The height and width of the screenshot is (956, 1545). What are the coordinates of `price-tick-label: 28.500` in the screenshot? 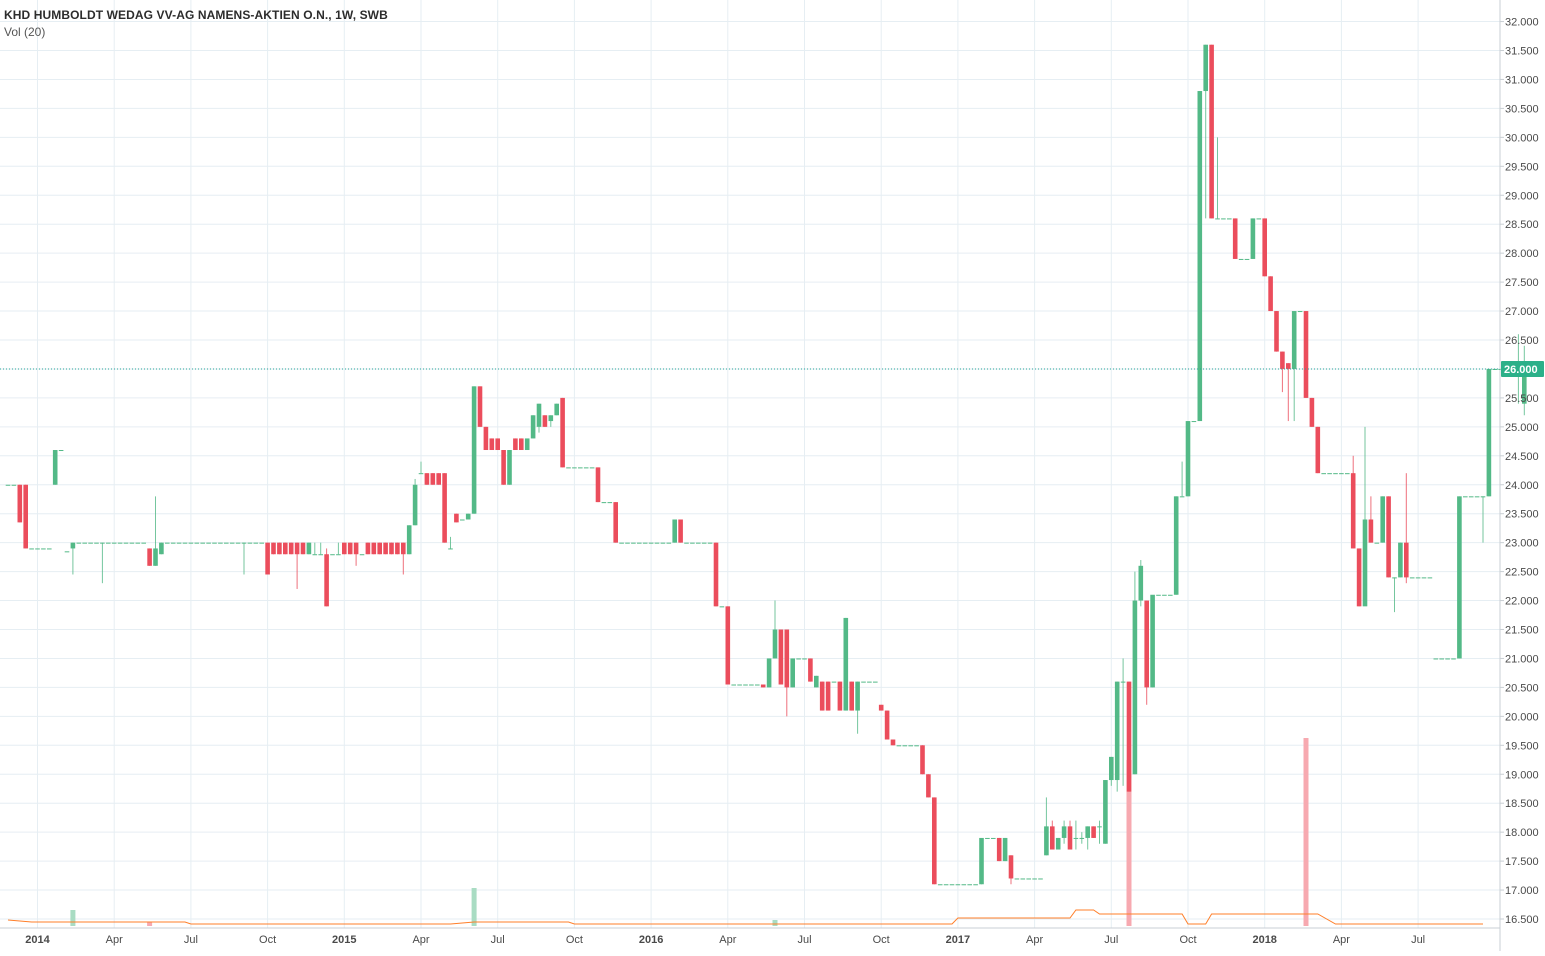 It's located at (1522, 225).